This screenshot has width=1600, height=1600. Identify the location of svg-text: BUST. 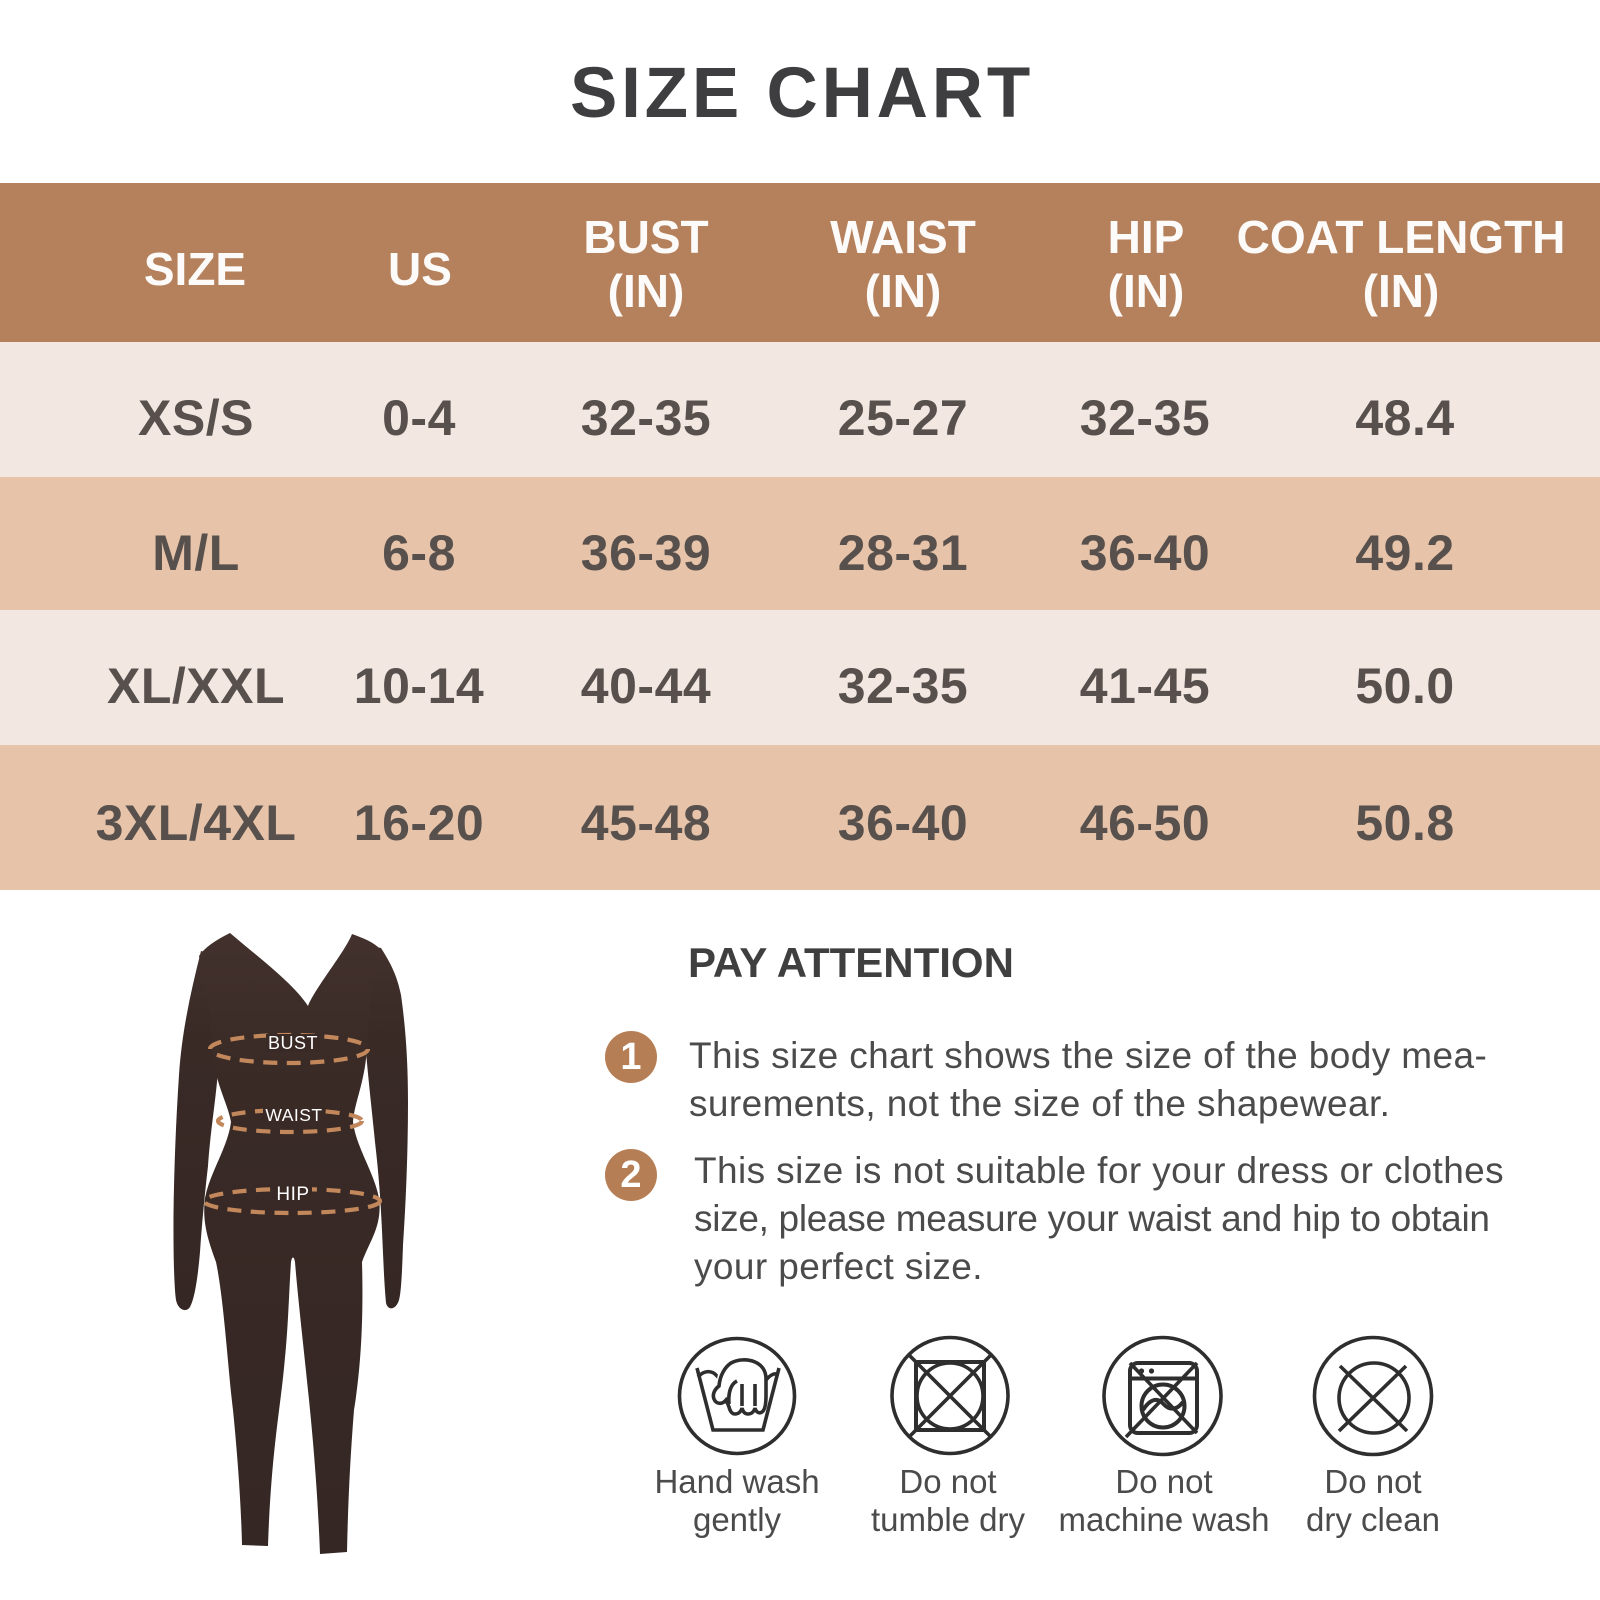
(293, 1043).